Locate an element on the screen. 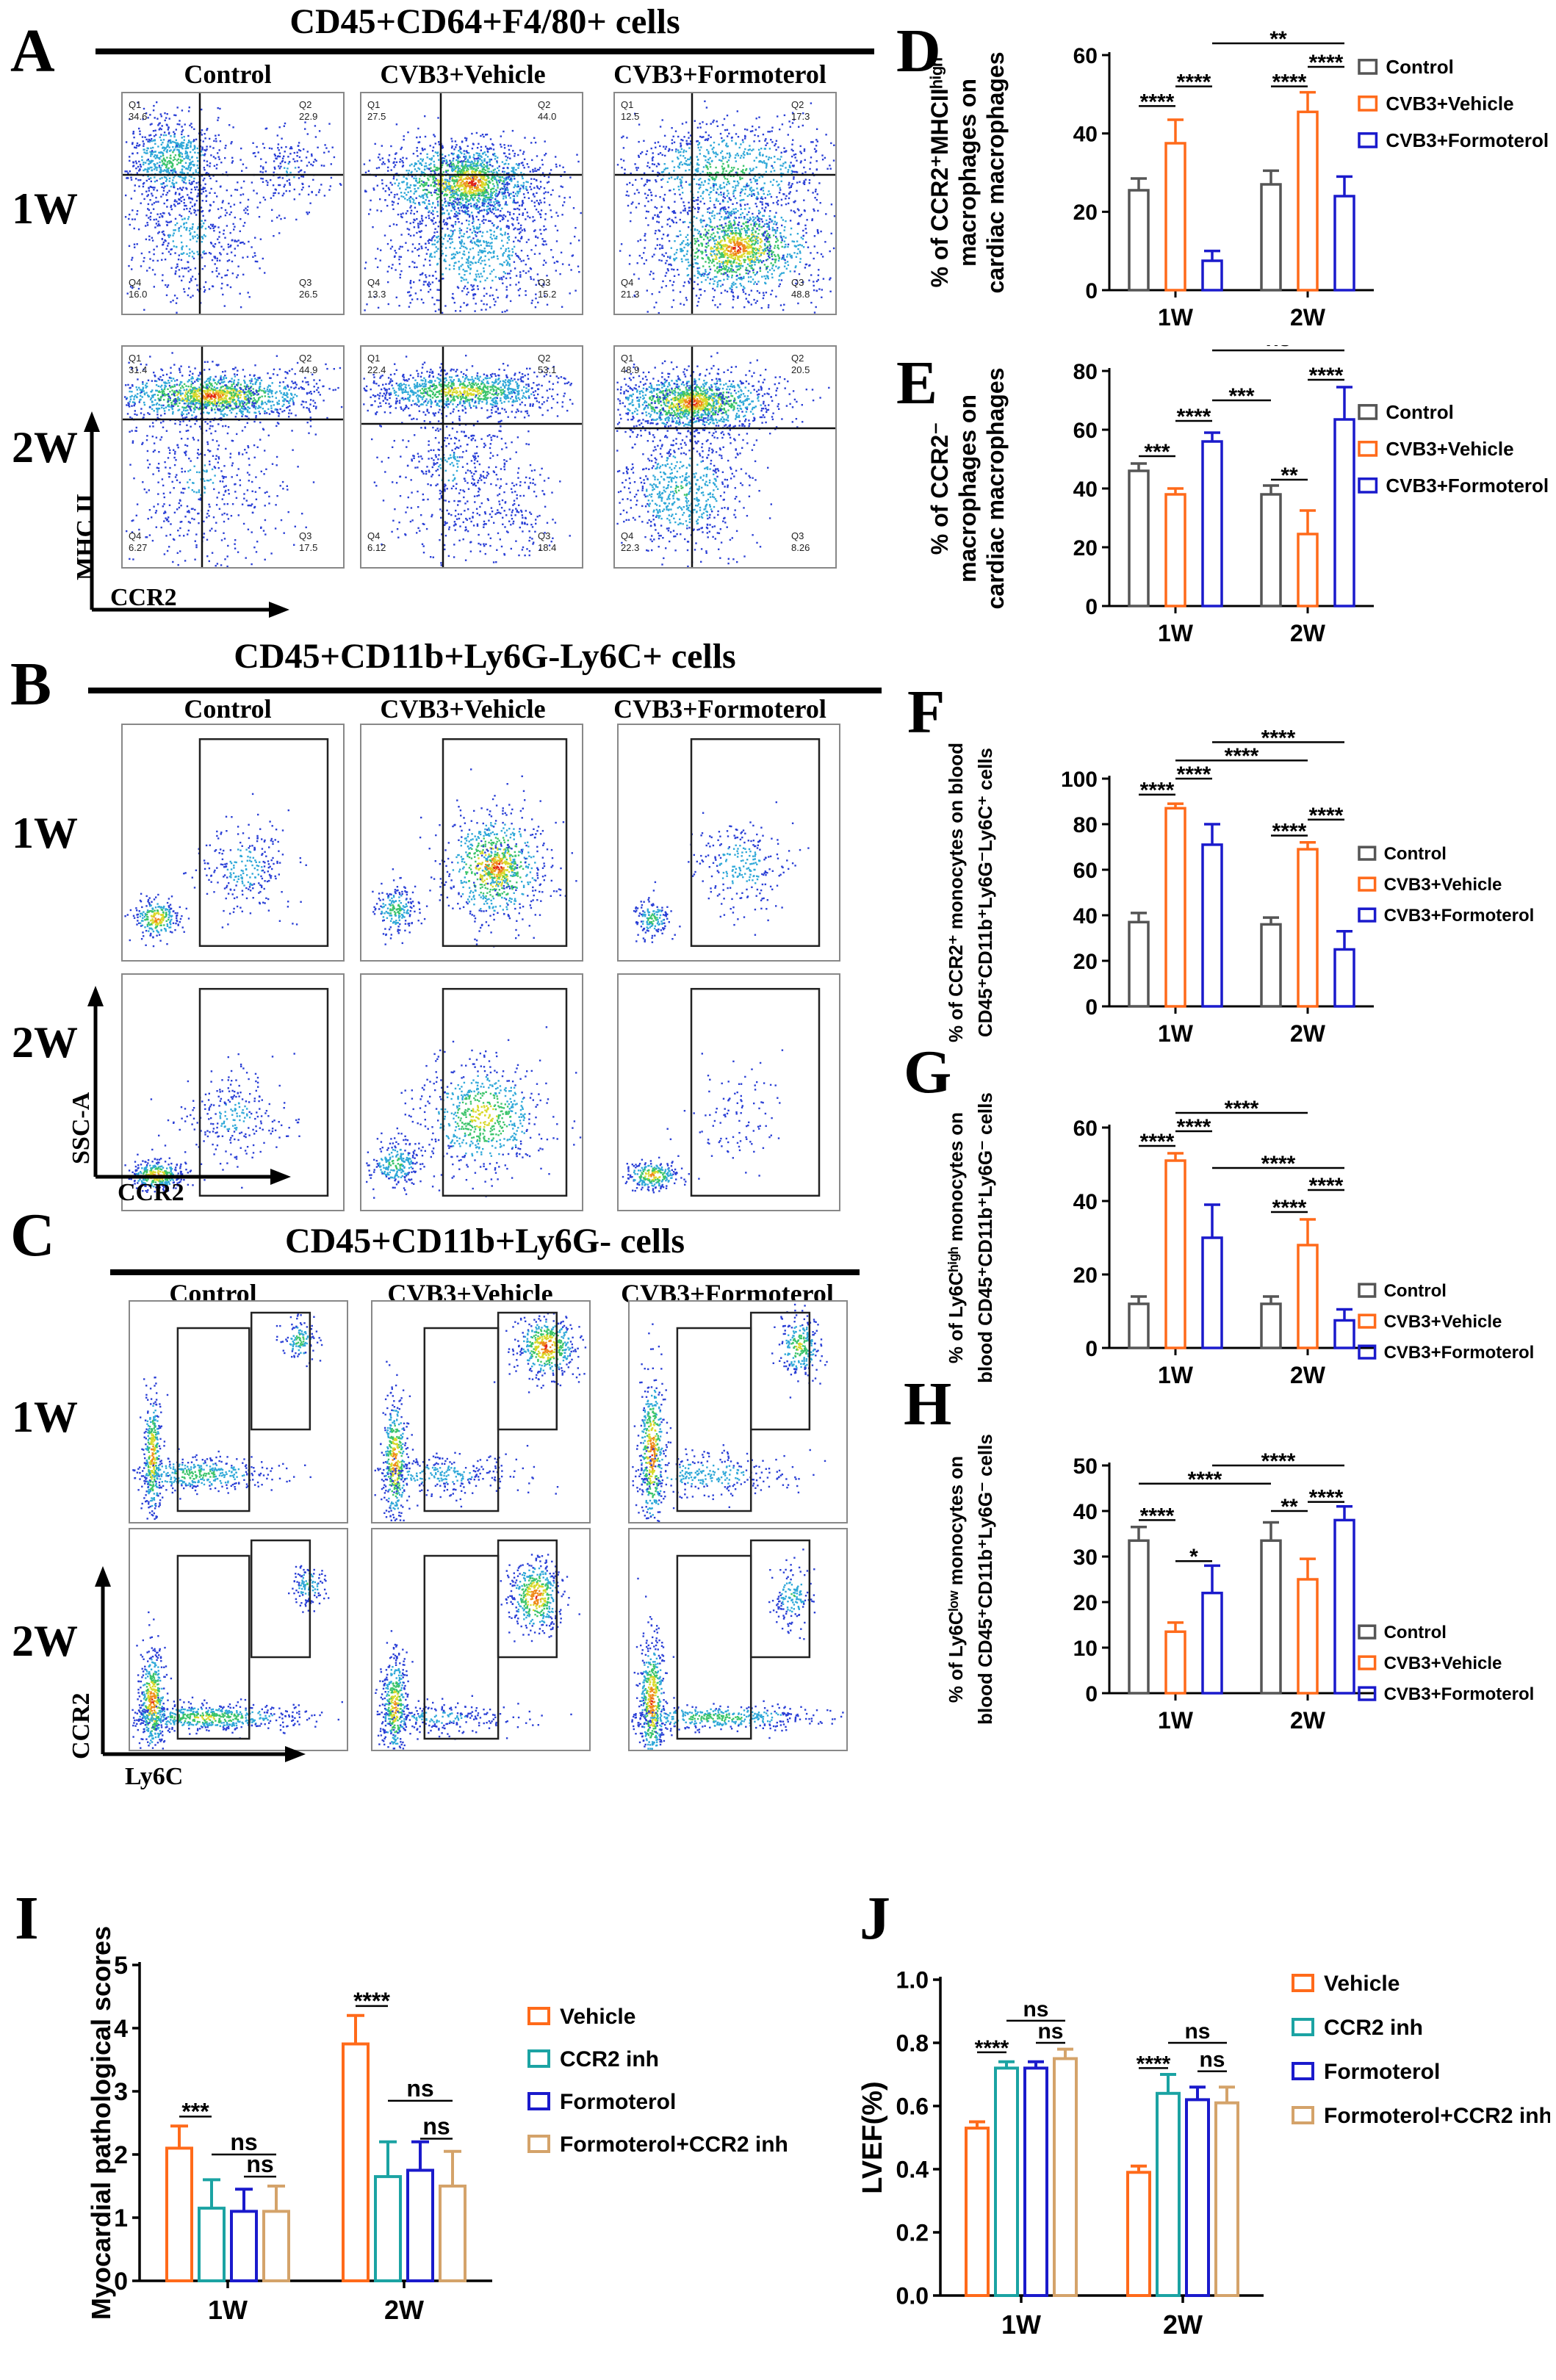 Image resolution: width=1556 pixels, height=2380 pixels. facs-c-plot is located at coordinates (481, 1411).